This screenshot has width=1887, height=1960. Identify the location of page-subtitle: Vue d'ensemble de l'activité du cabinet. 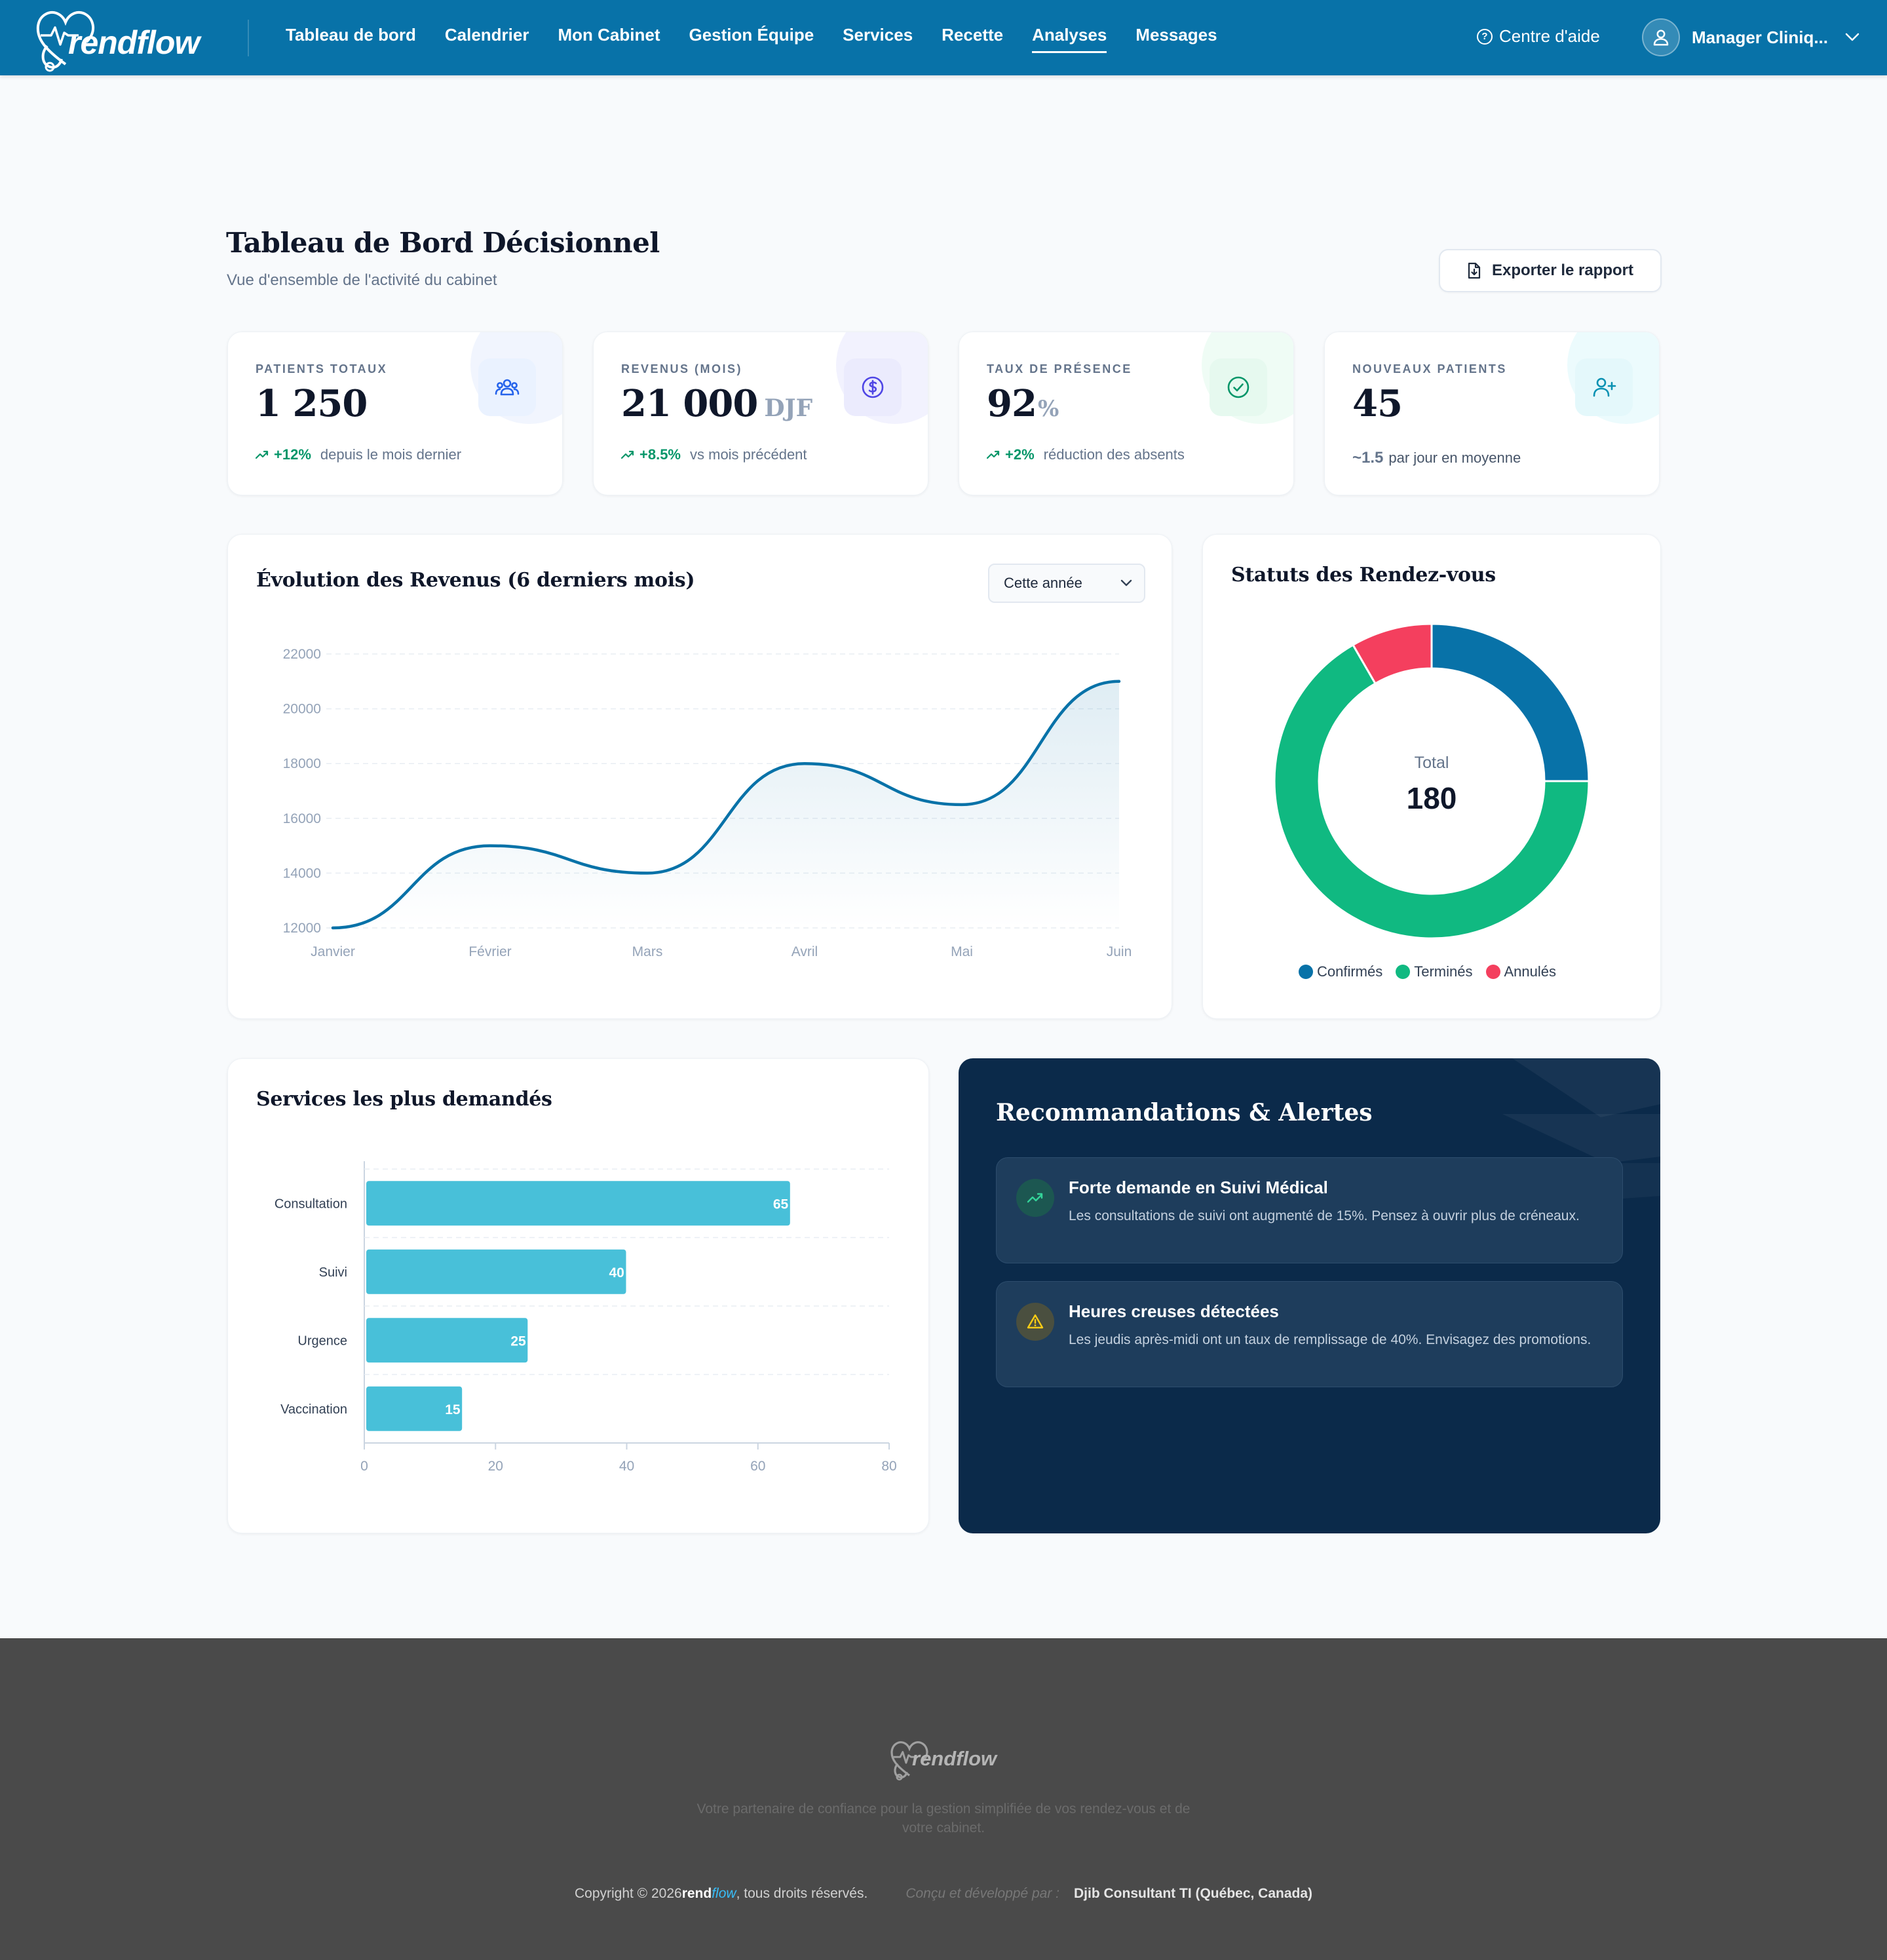
(362, 280).